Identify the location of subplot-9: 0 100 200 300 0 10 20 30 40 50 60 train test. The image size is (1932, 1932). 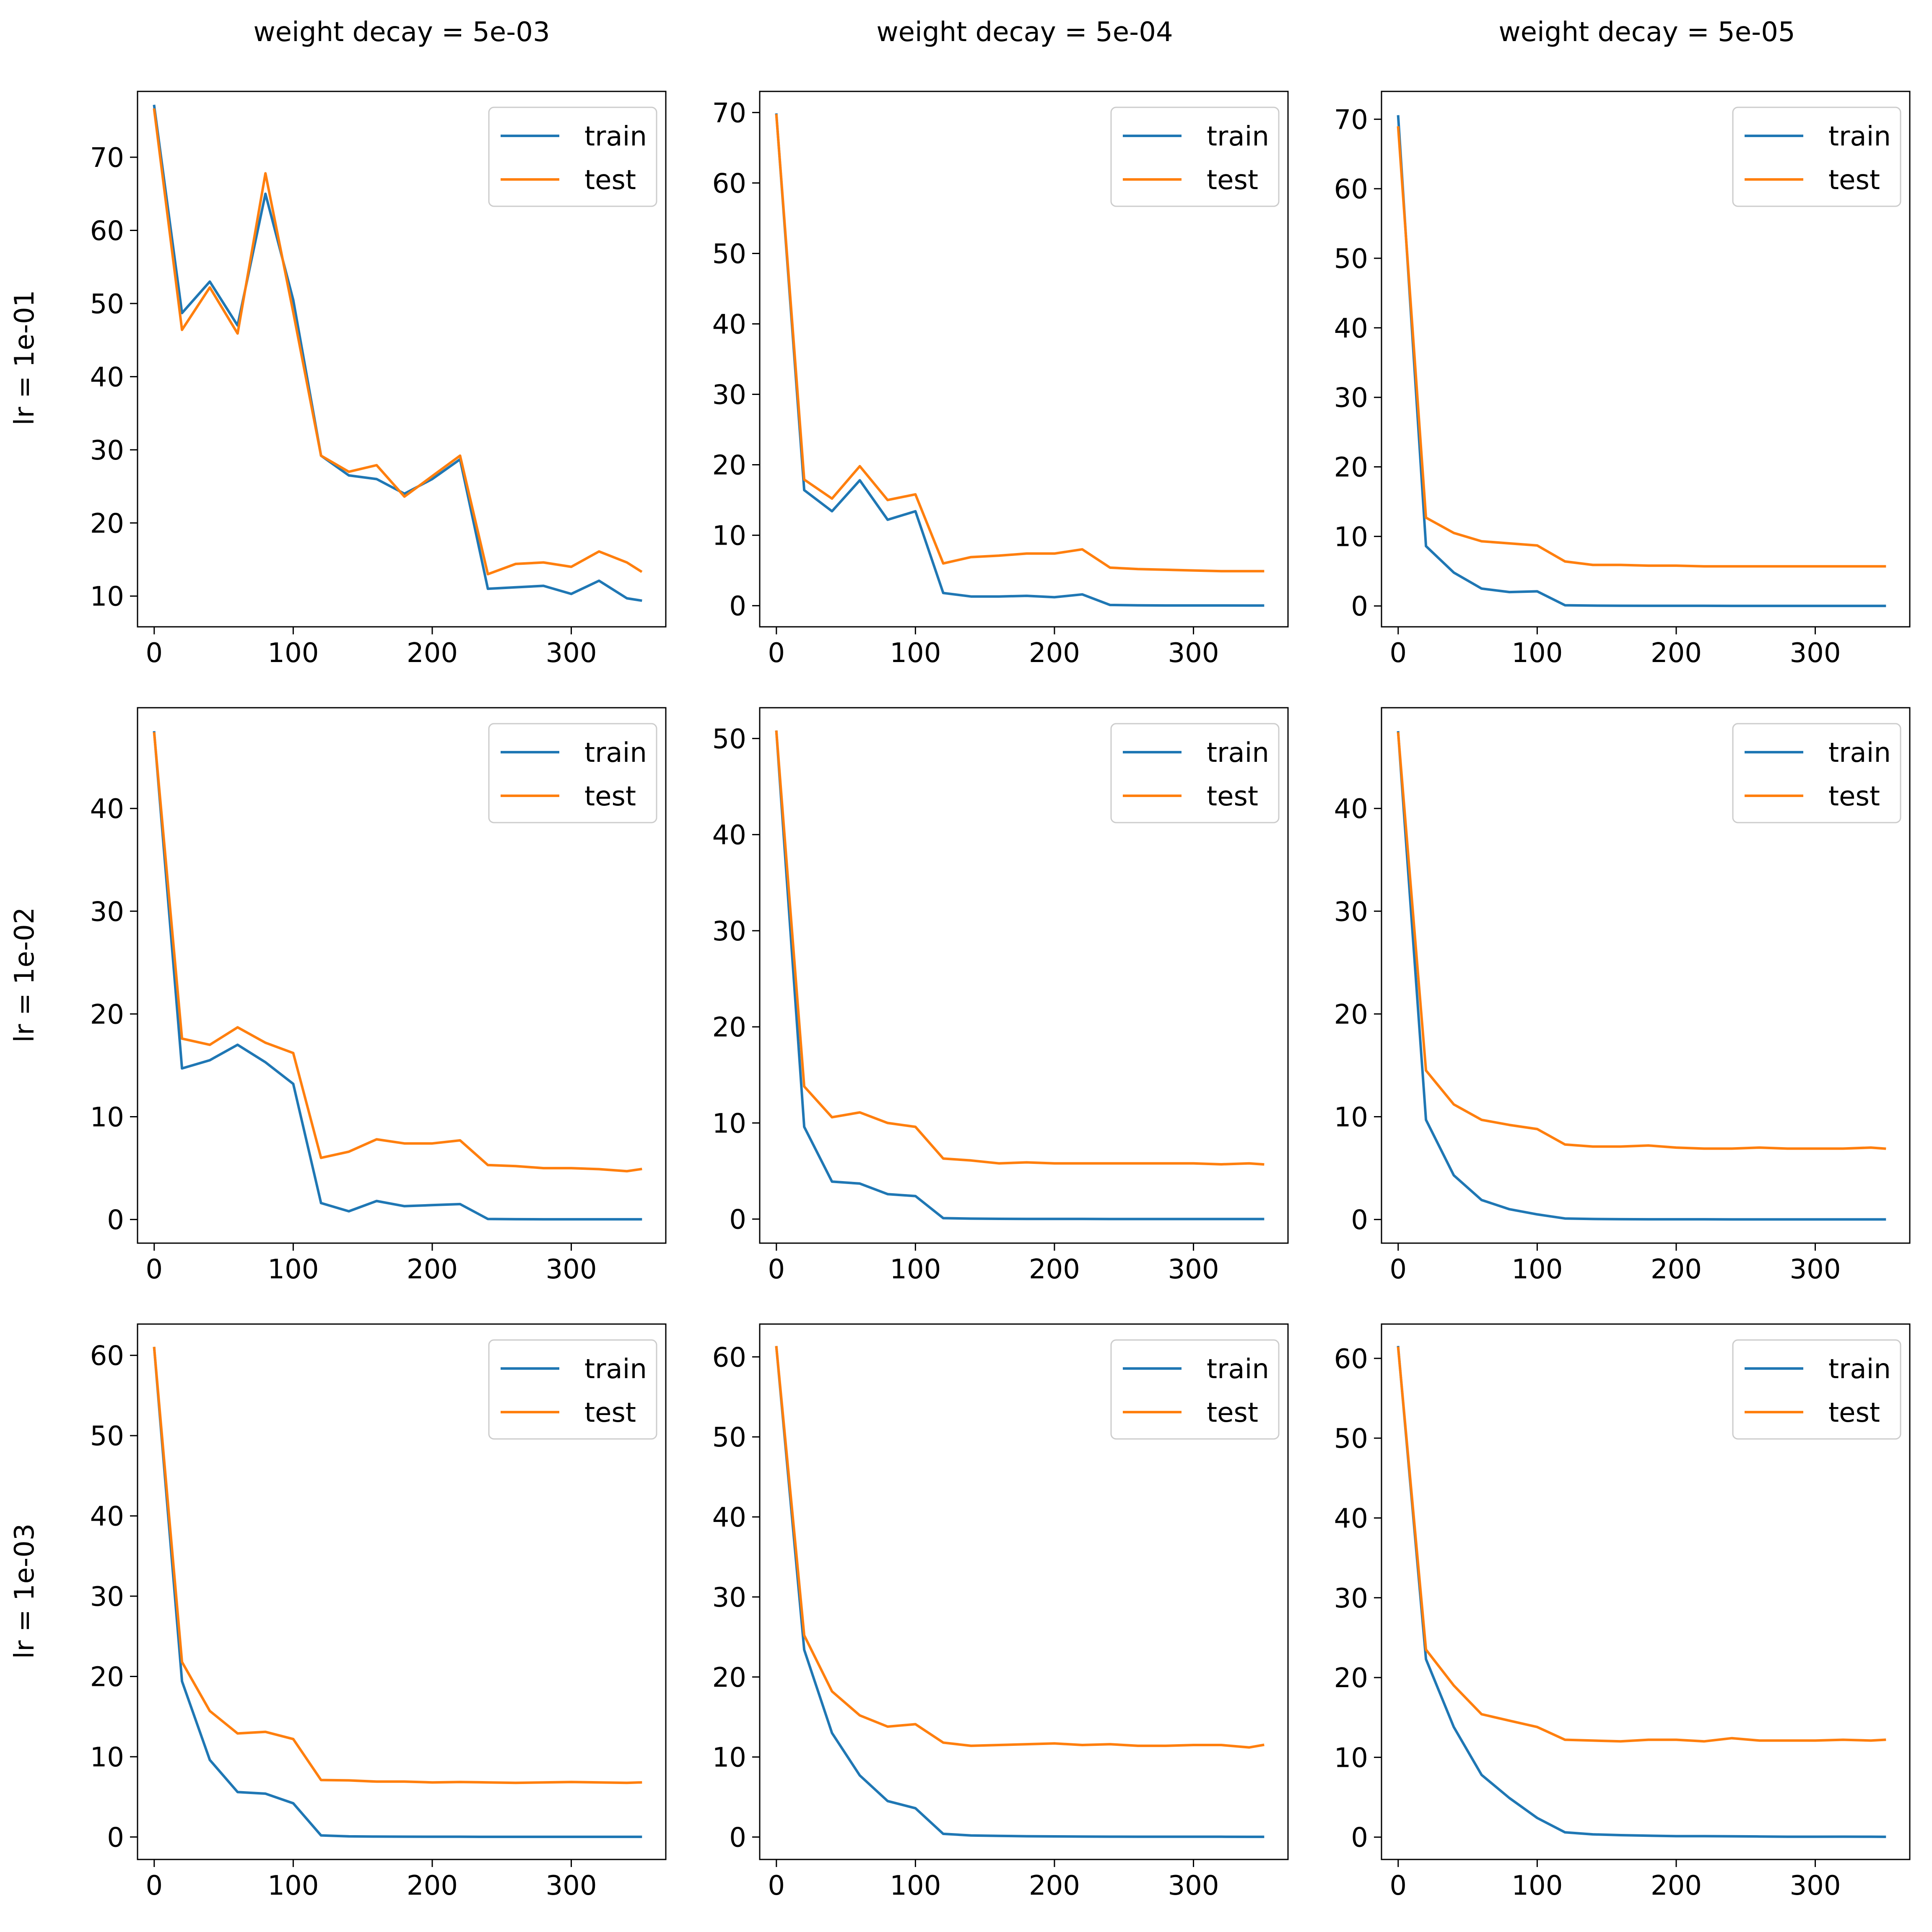
(1622, 1612).